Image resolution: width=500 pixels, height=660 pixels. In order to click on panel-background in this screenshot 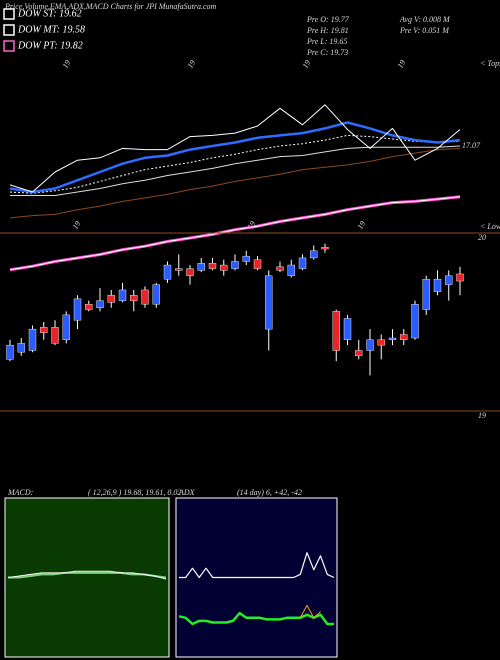, I will do `click(87, 577)`.